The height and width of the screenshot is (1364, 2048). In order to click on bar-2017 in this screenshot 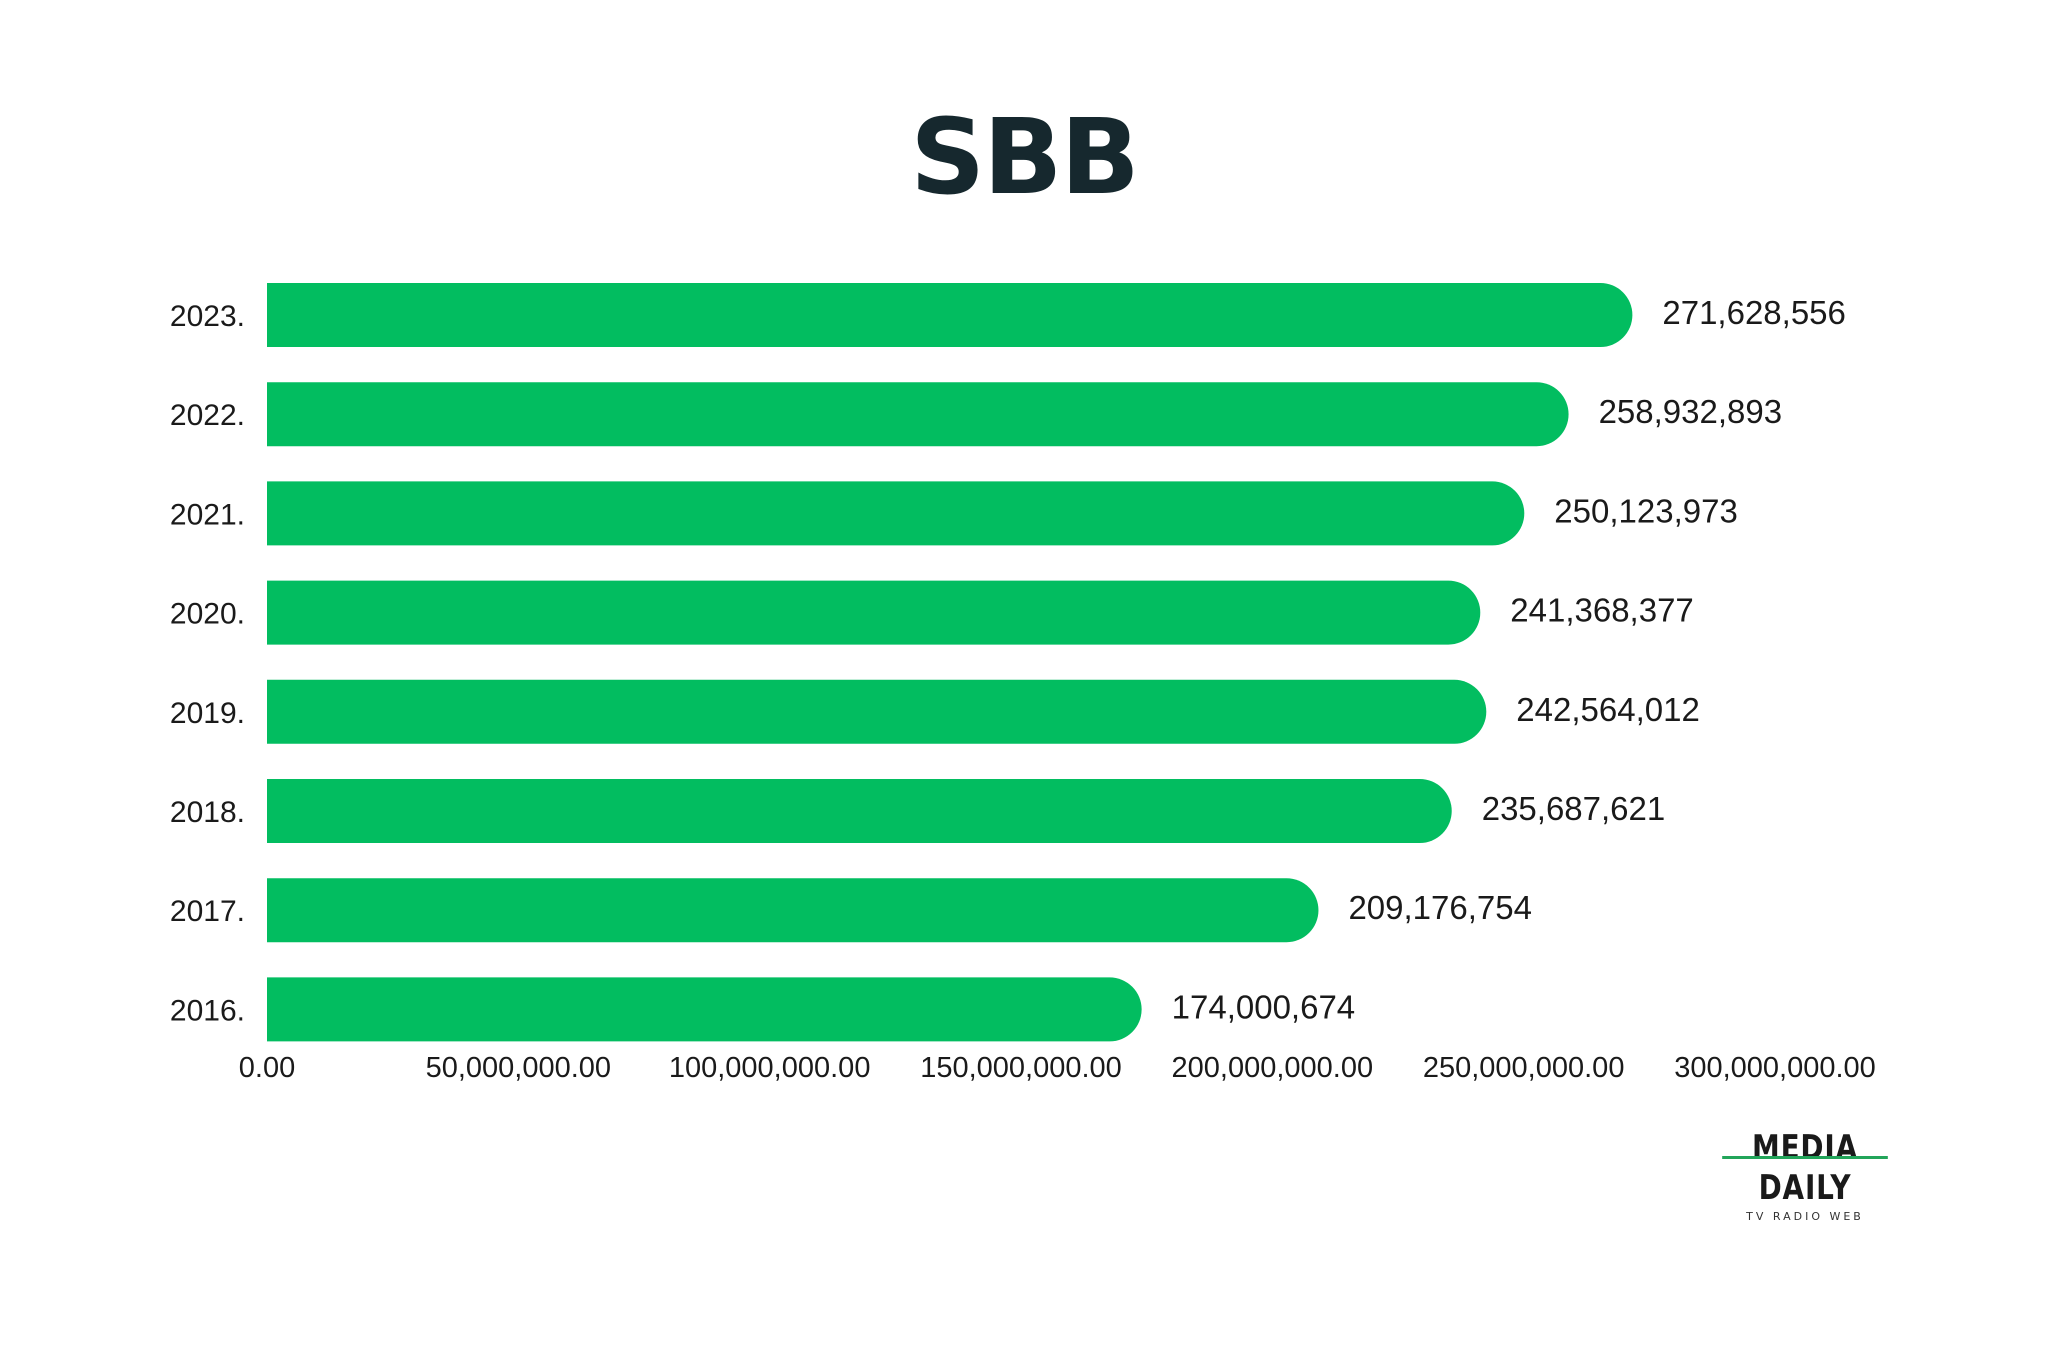, I will do `click(793, 910)`.